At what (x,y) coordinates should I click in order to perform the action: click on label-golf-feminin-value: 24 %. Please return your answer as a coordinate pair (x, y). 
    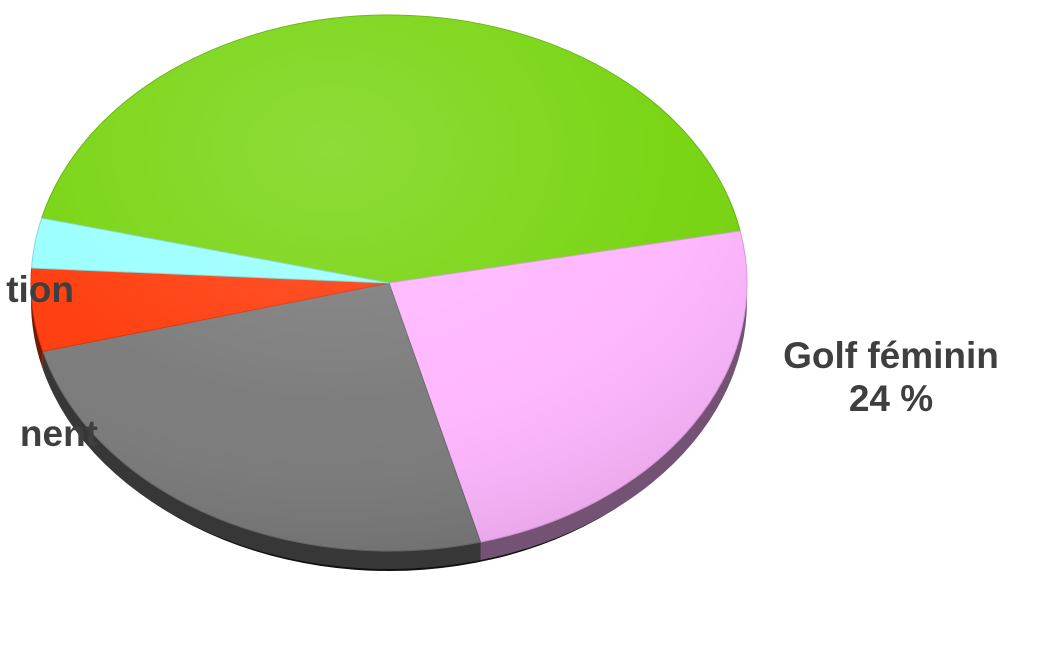
    Looking at the image, I should click on (891, 398).